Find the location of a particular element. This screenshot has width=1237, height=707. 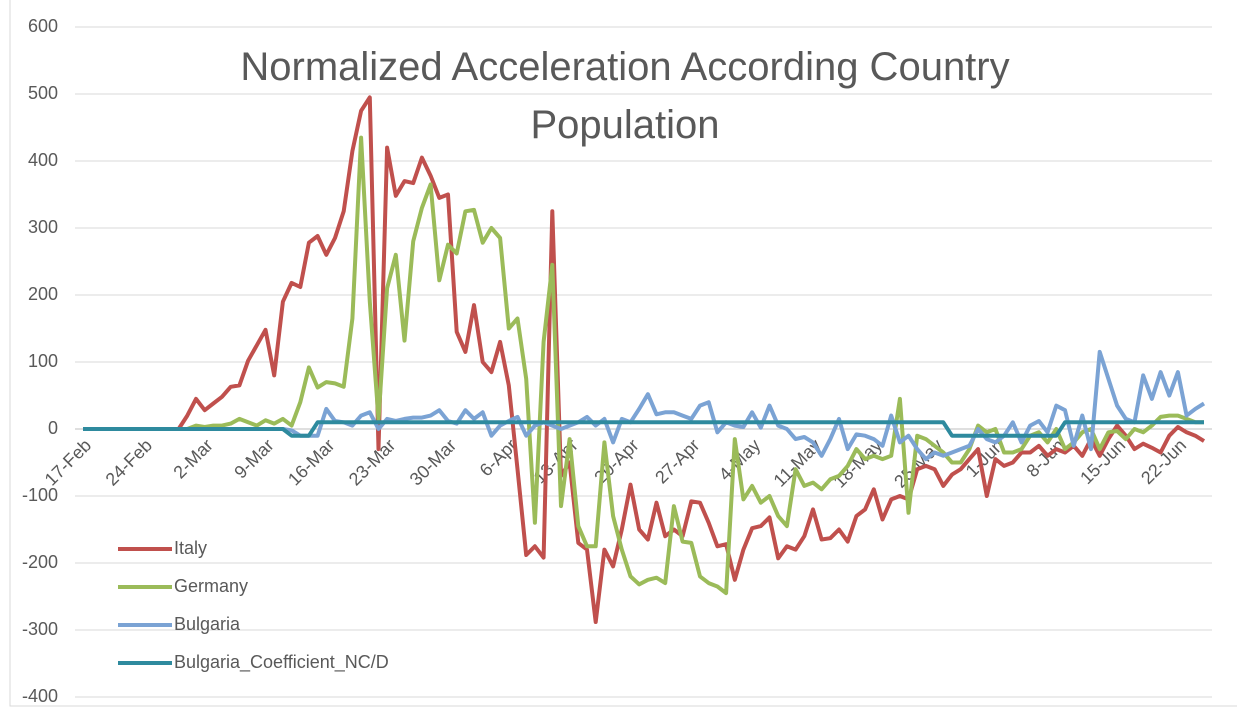

y-tick-label: 600 is located at coordinates (43, 26).